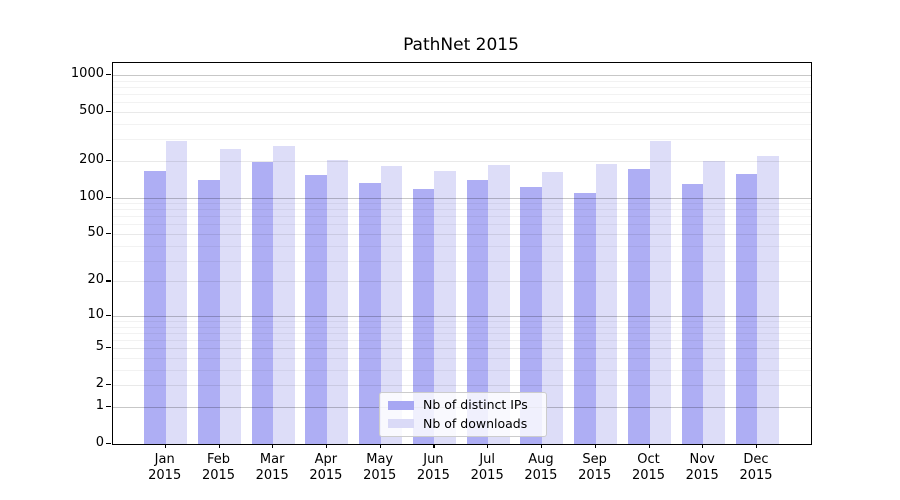 The height and width of the screenshot is (500, 900). I want to click on x-tick-label-aug: Aug 2015, so click(541, 467).